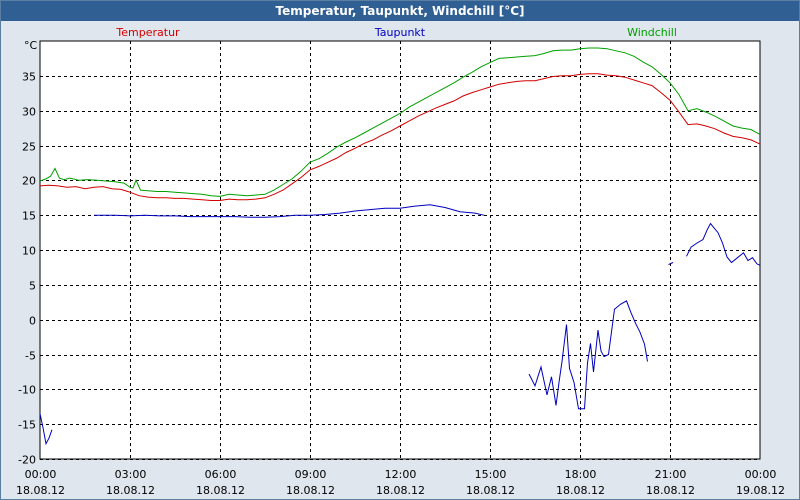 This screenshot has width=800, height=500. Describe the element at coordinates (30, 356) in the screenshot. I see `y-tick-label: -5` at that location.